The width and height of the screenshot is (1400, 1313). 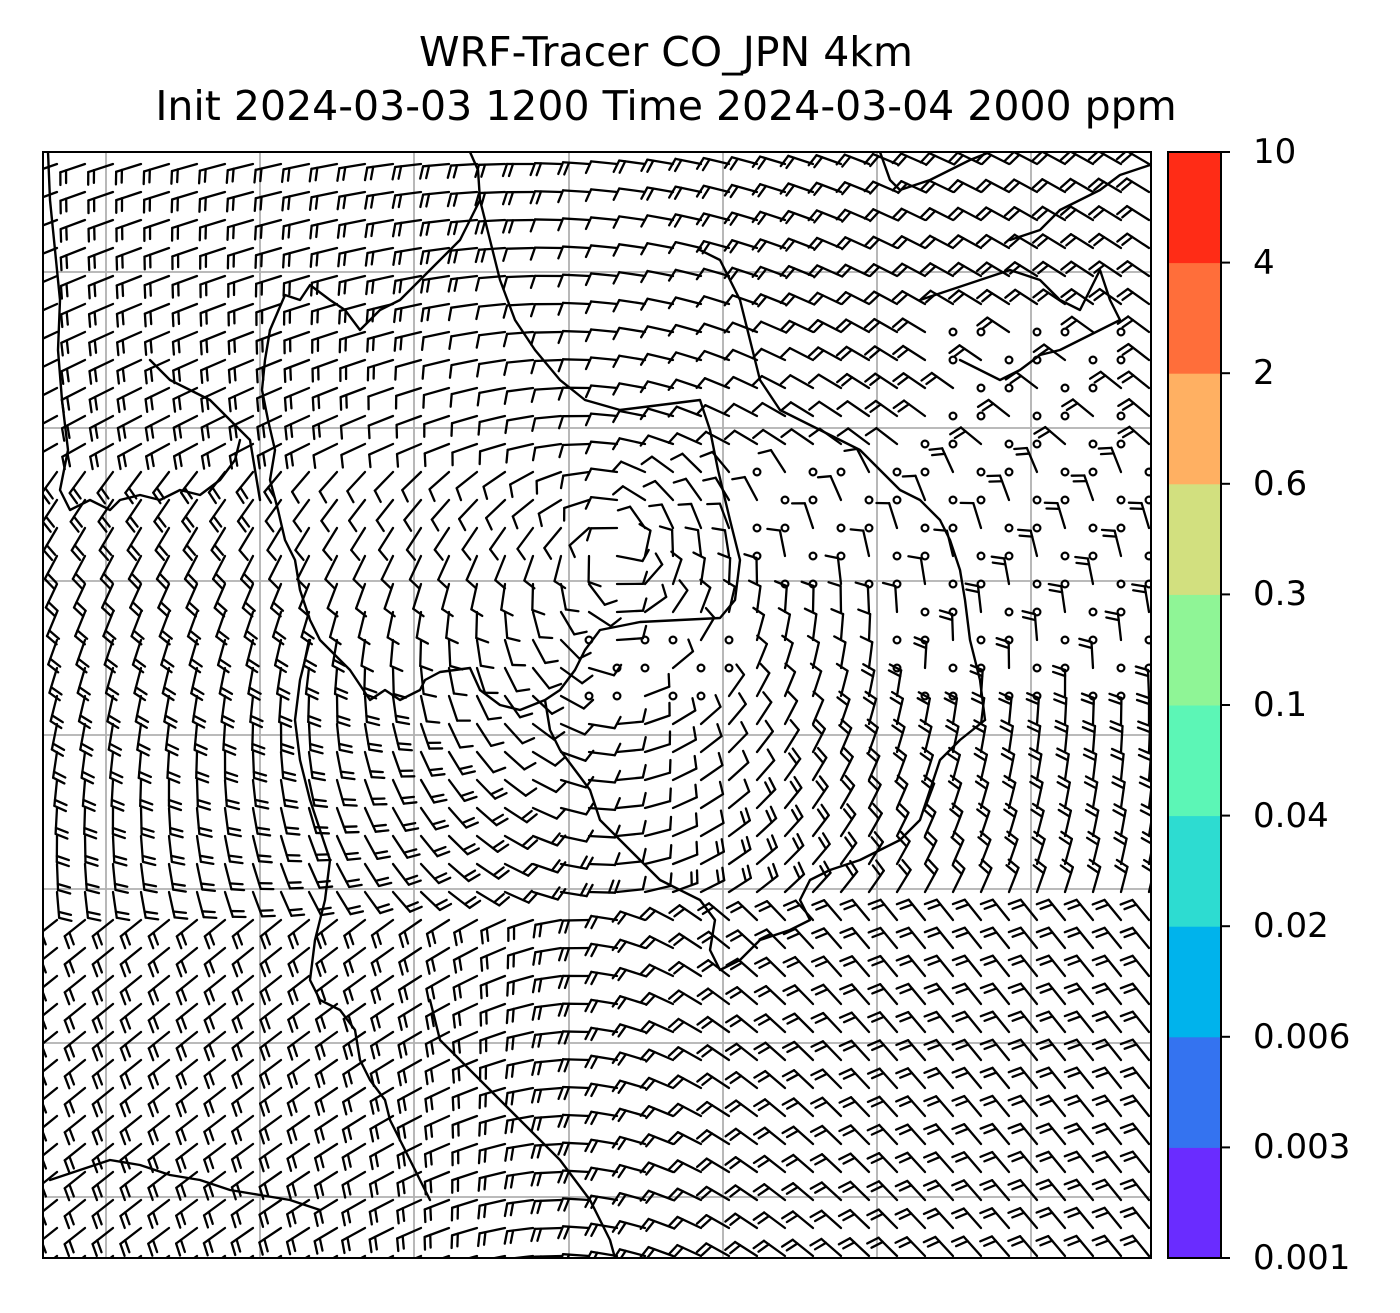 What do you see at coordinates (1194, 1203) in the screenshot?
I see `colorbar-segment` at bounding box center [1194, 1203].